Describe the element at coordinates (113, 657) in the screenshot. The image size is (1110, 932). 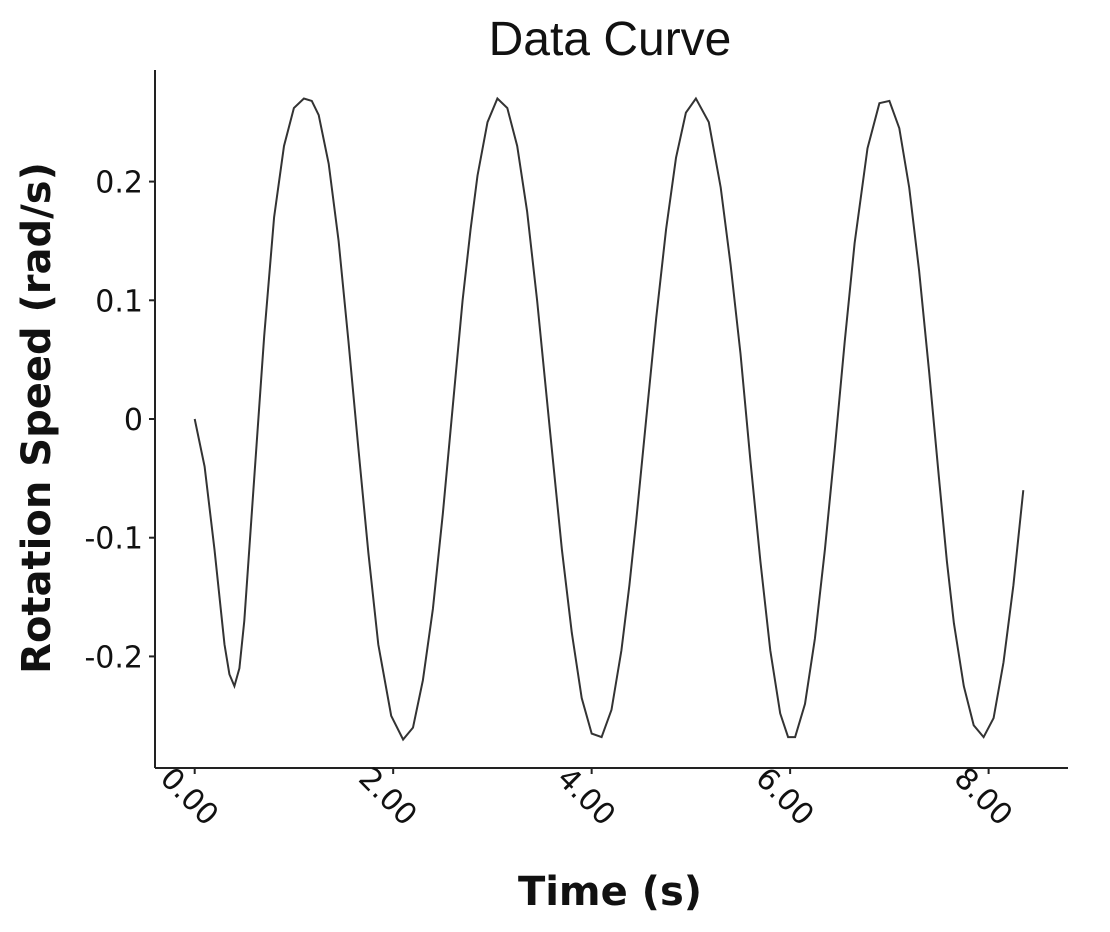
I see `y-tick-label: -0.2` at that location.